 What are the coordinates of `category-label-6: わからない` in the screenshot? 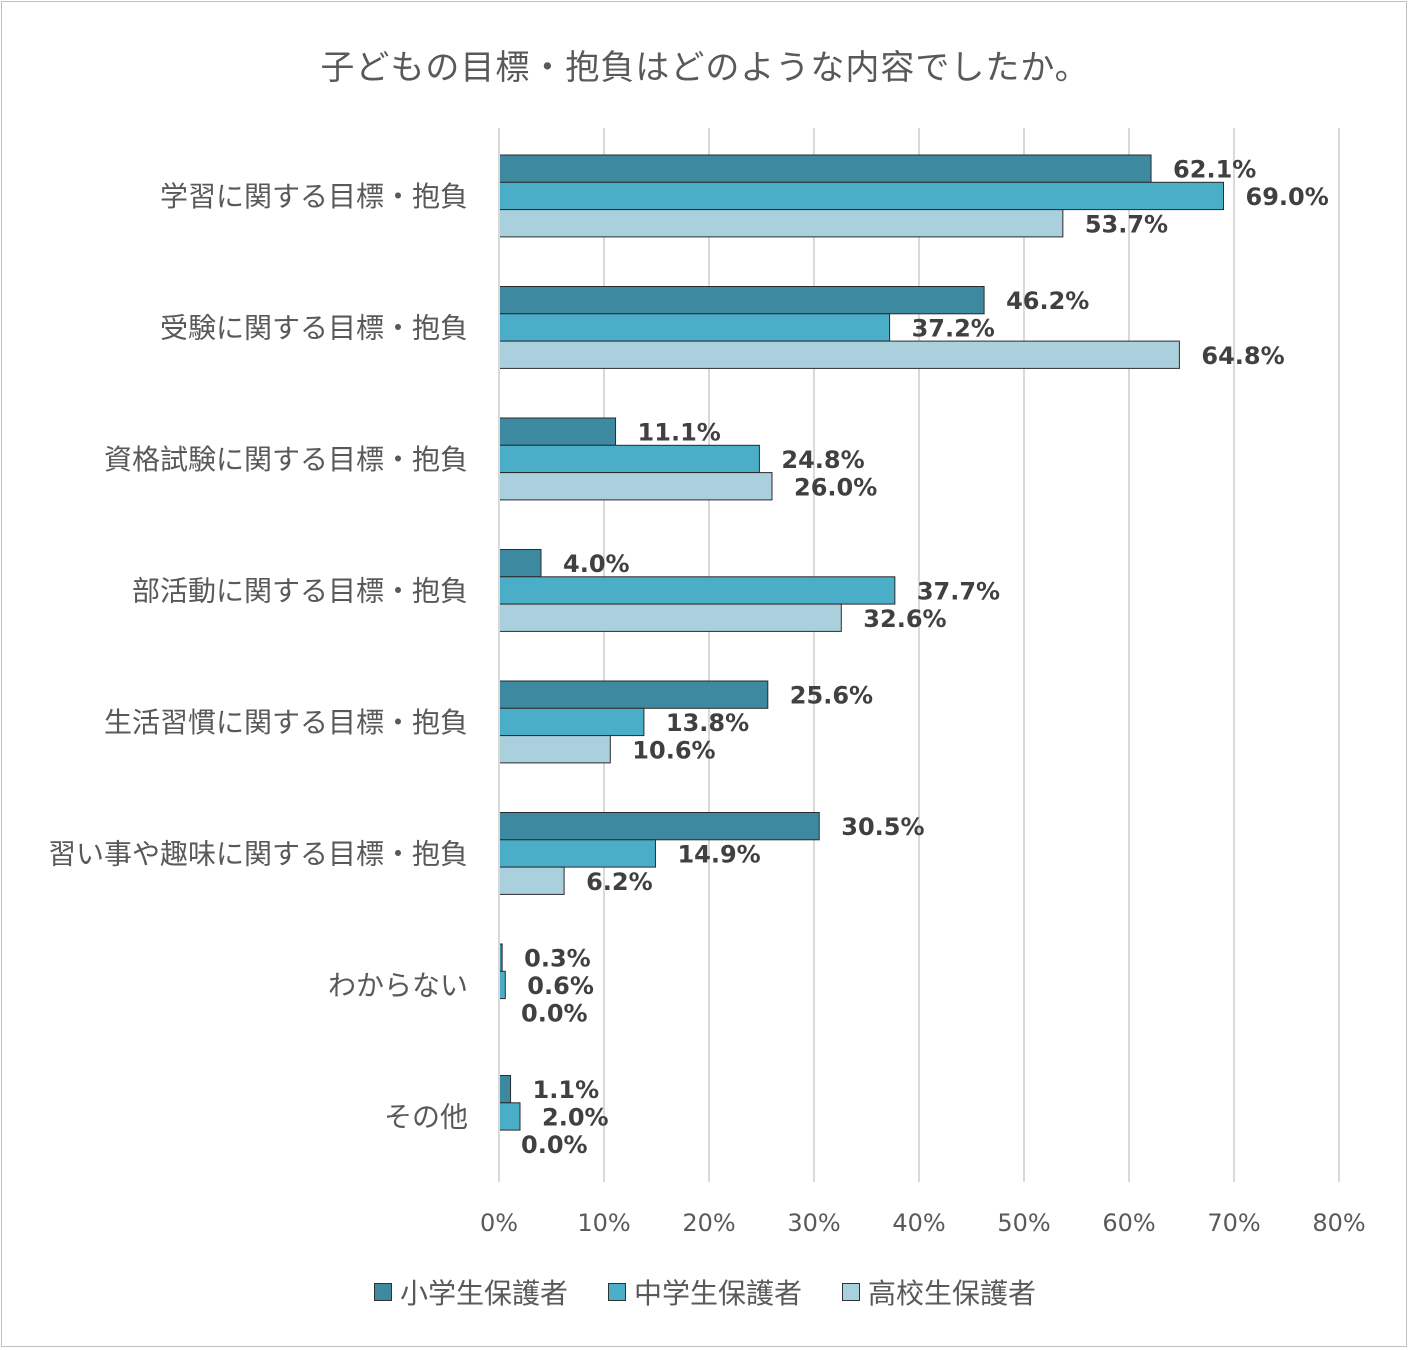 It's located at (398, 985).